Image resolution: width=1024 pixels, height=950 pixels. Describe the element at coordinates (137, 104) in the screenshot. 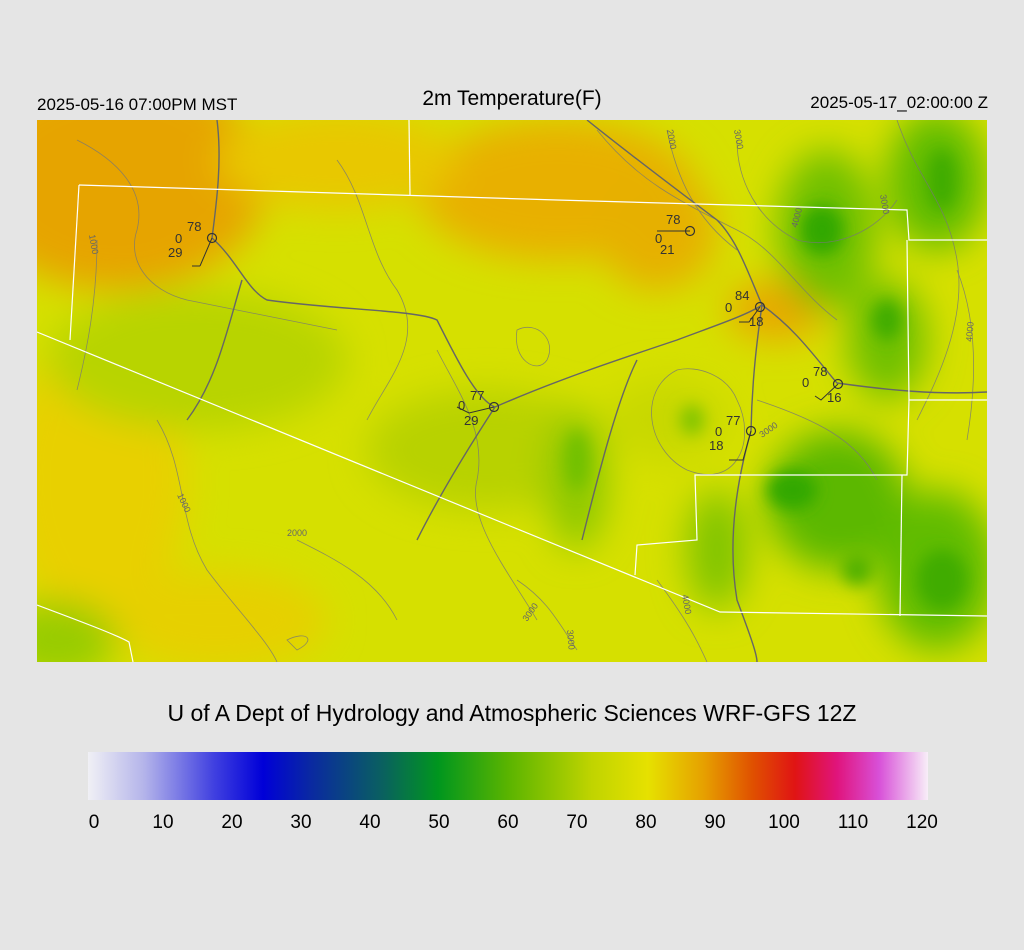

I see `local-time-label: 2025-05-16 07:00PM MST` at that location.